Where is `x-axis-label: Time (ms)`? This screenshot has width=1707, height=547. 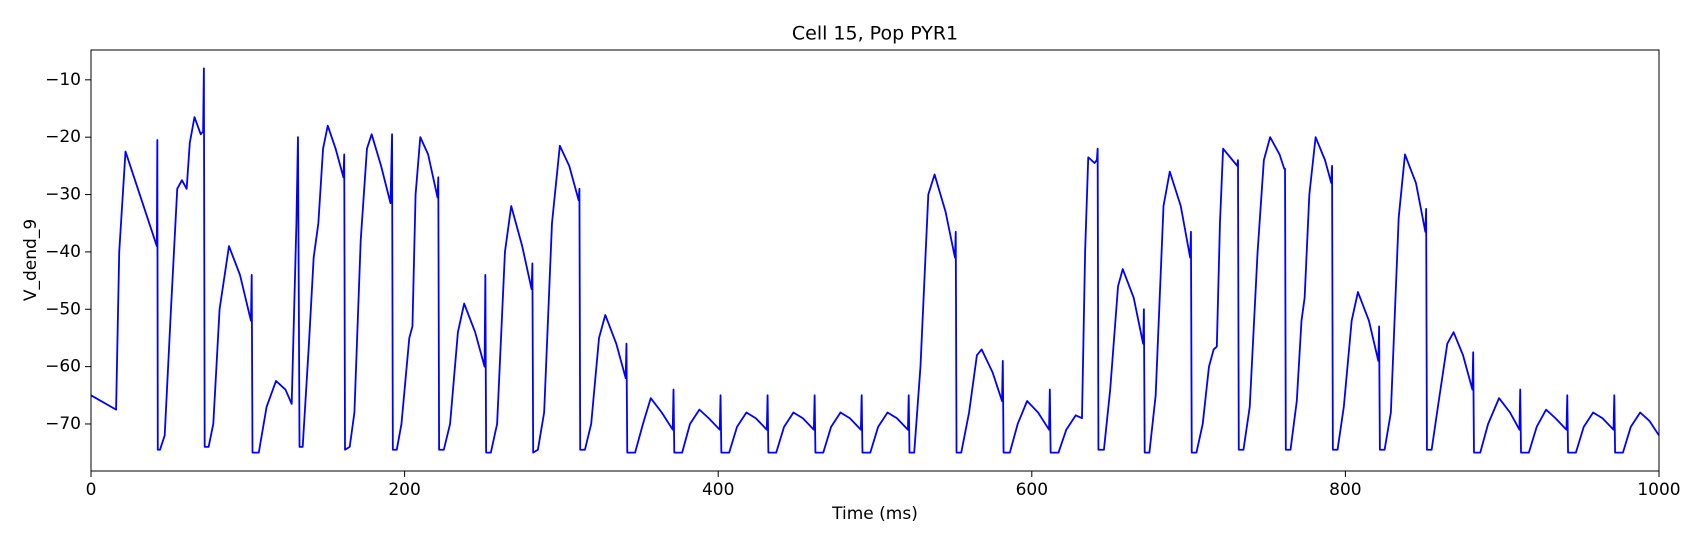 x-axis-label: Time (ms) is located at coordinates (874, 514).